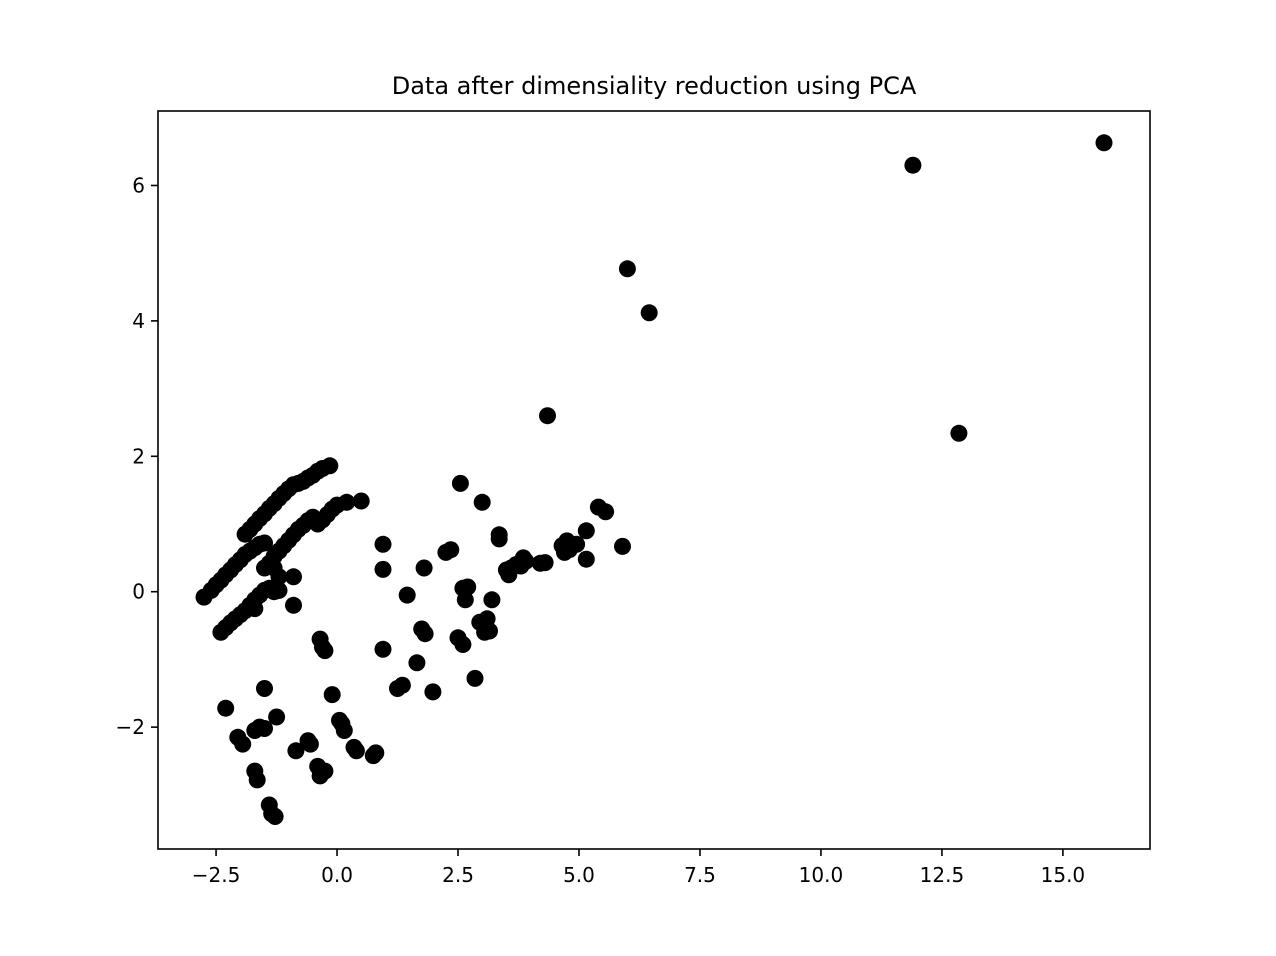  What do you see at coordinates (138, 592) in the screenshot?
I see `y-tick-label: 0` at bounding box center [138, 592].